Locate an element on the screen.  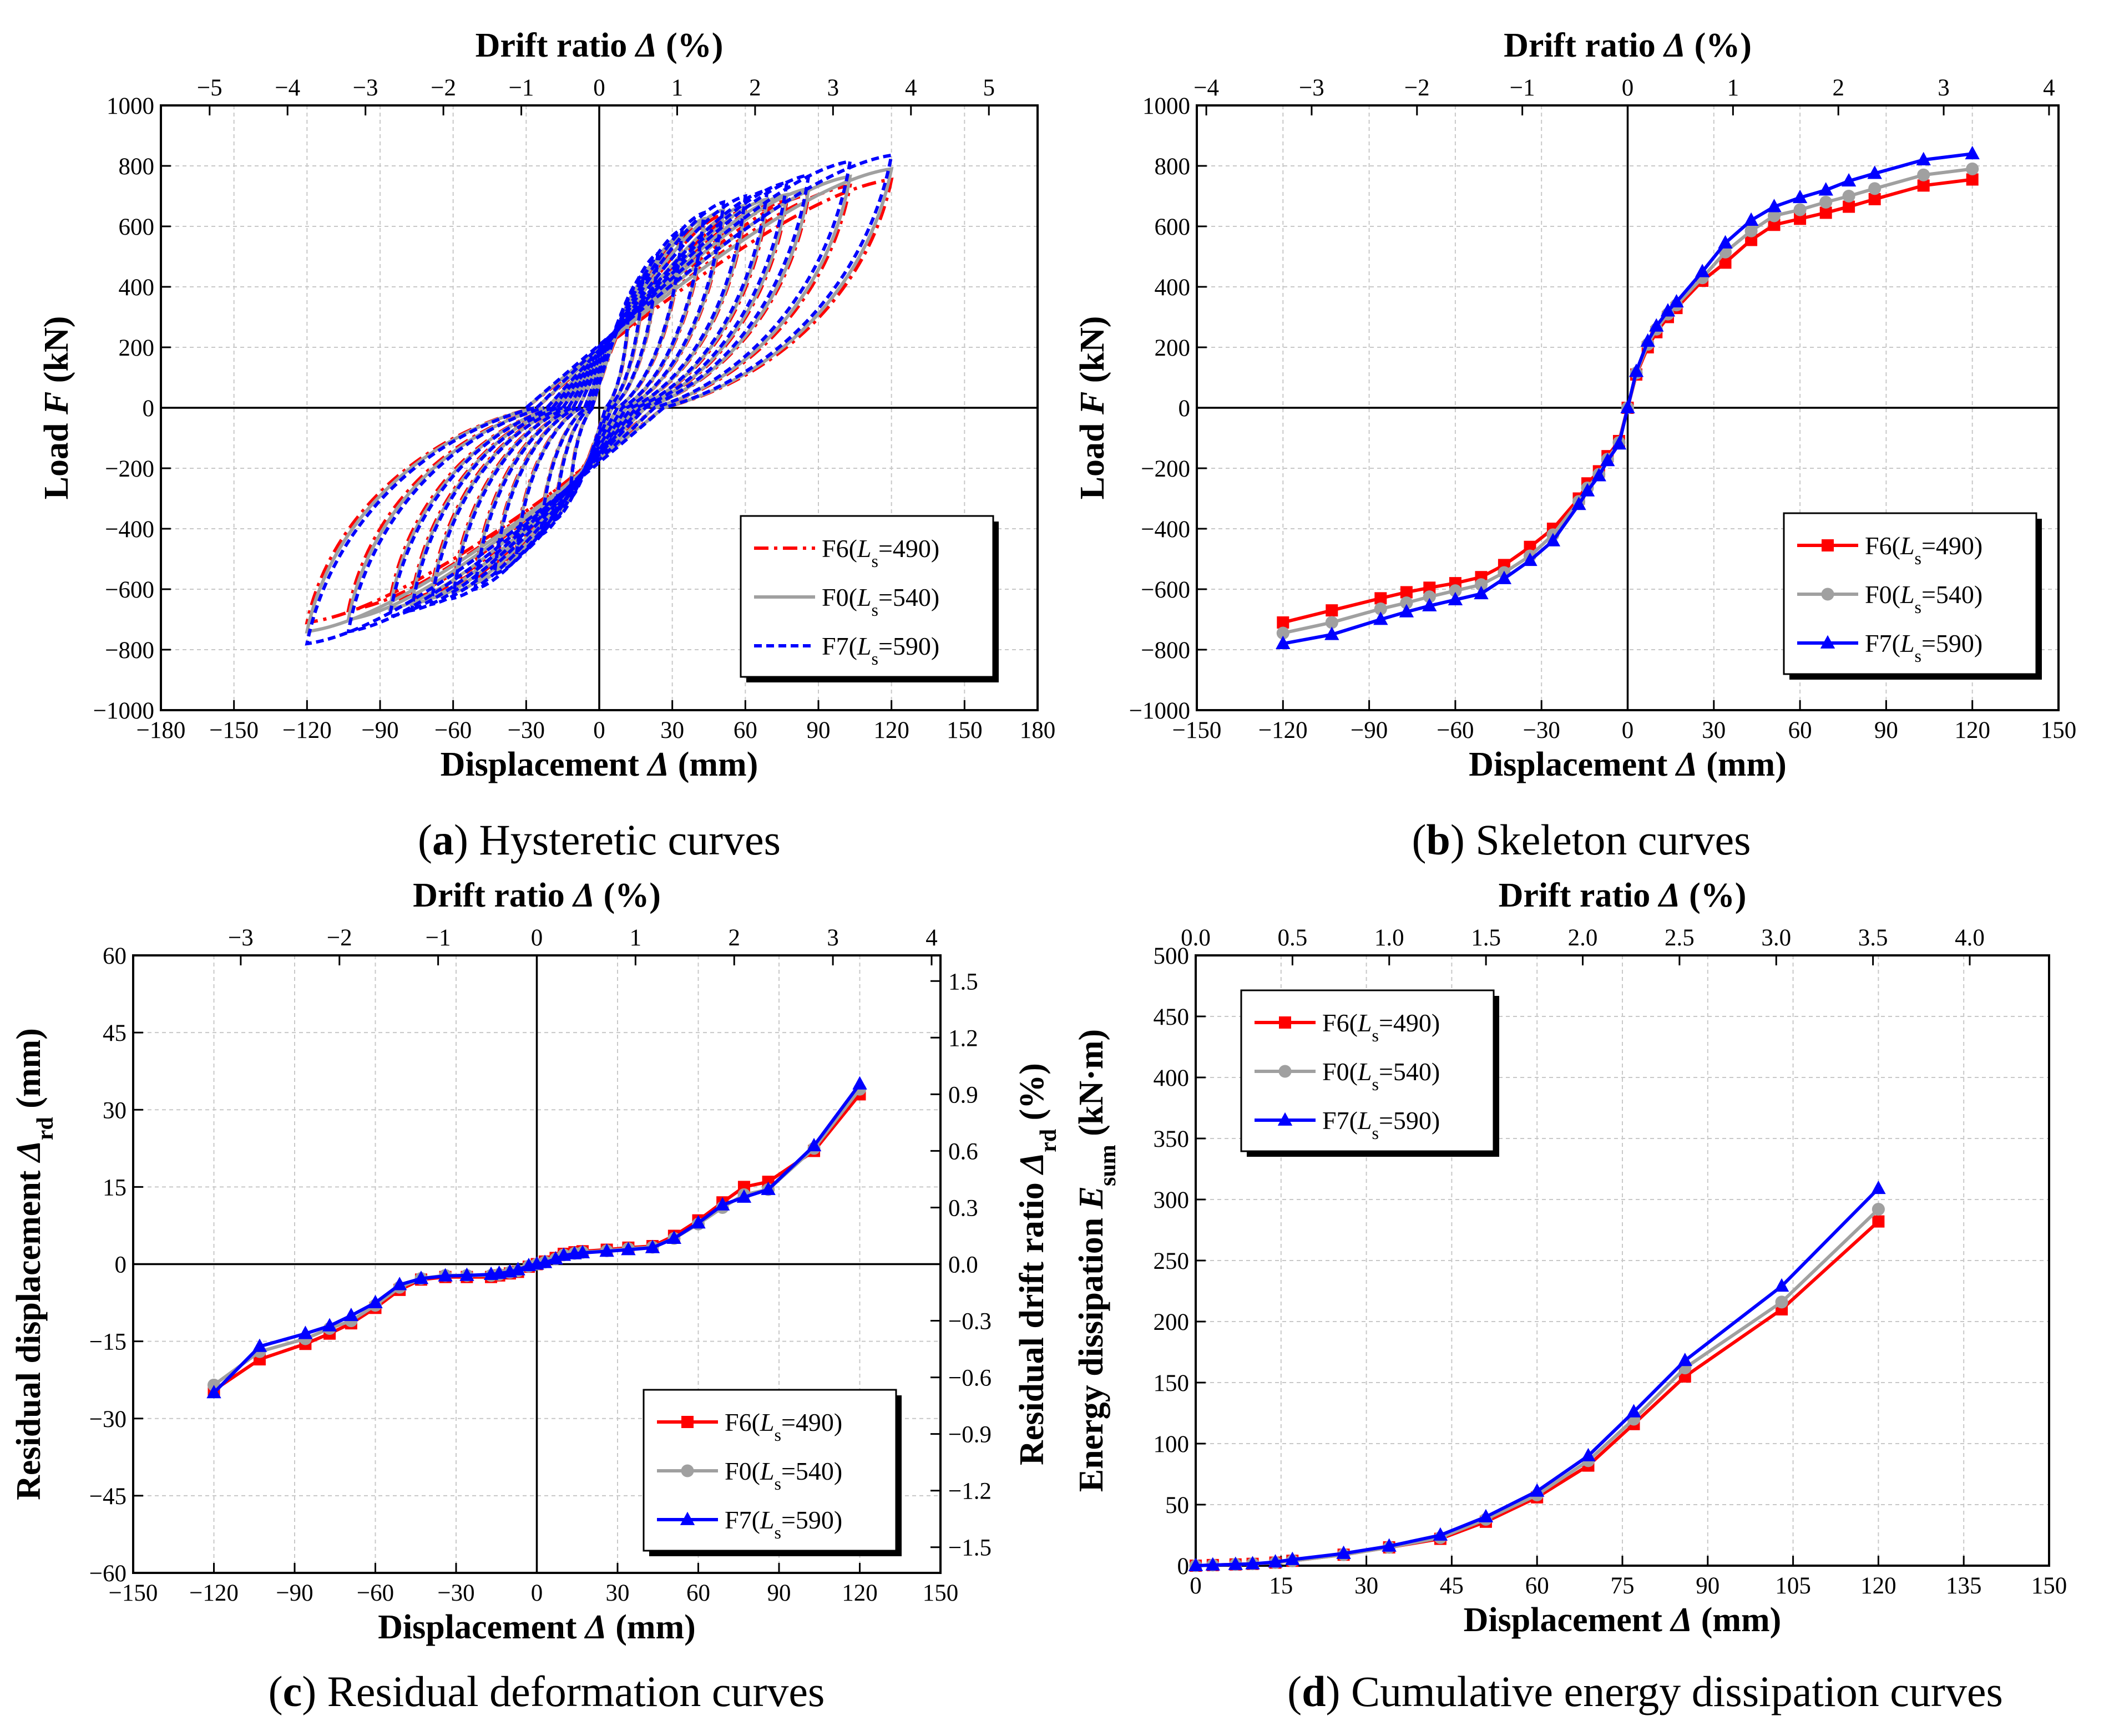
y-axis-title: Energy dissipation Esum (kN·m) is located at coordinates (1097, 1261).